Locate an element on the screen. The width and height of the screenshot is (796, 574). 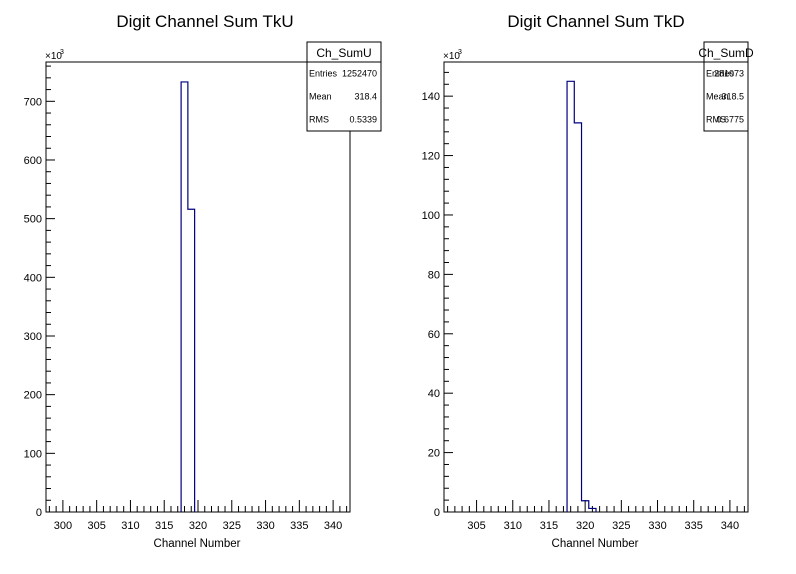
y-tick-label: 700 is located at coordinates (33, 102).